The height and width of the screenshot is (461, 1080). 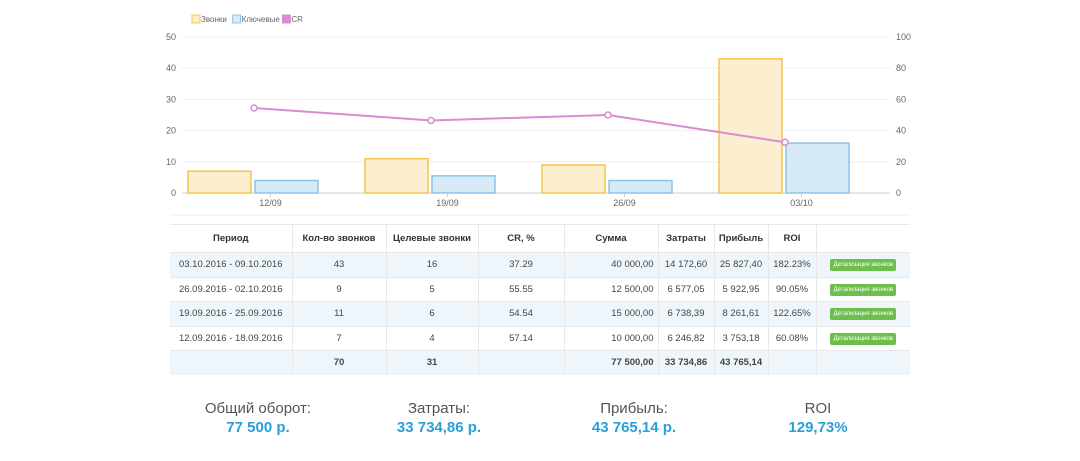 What do you see at coordinates (439, 408) in the screenshot?
I see `costs-label: Затраты:` at bounding box center [439, 408].